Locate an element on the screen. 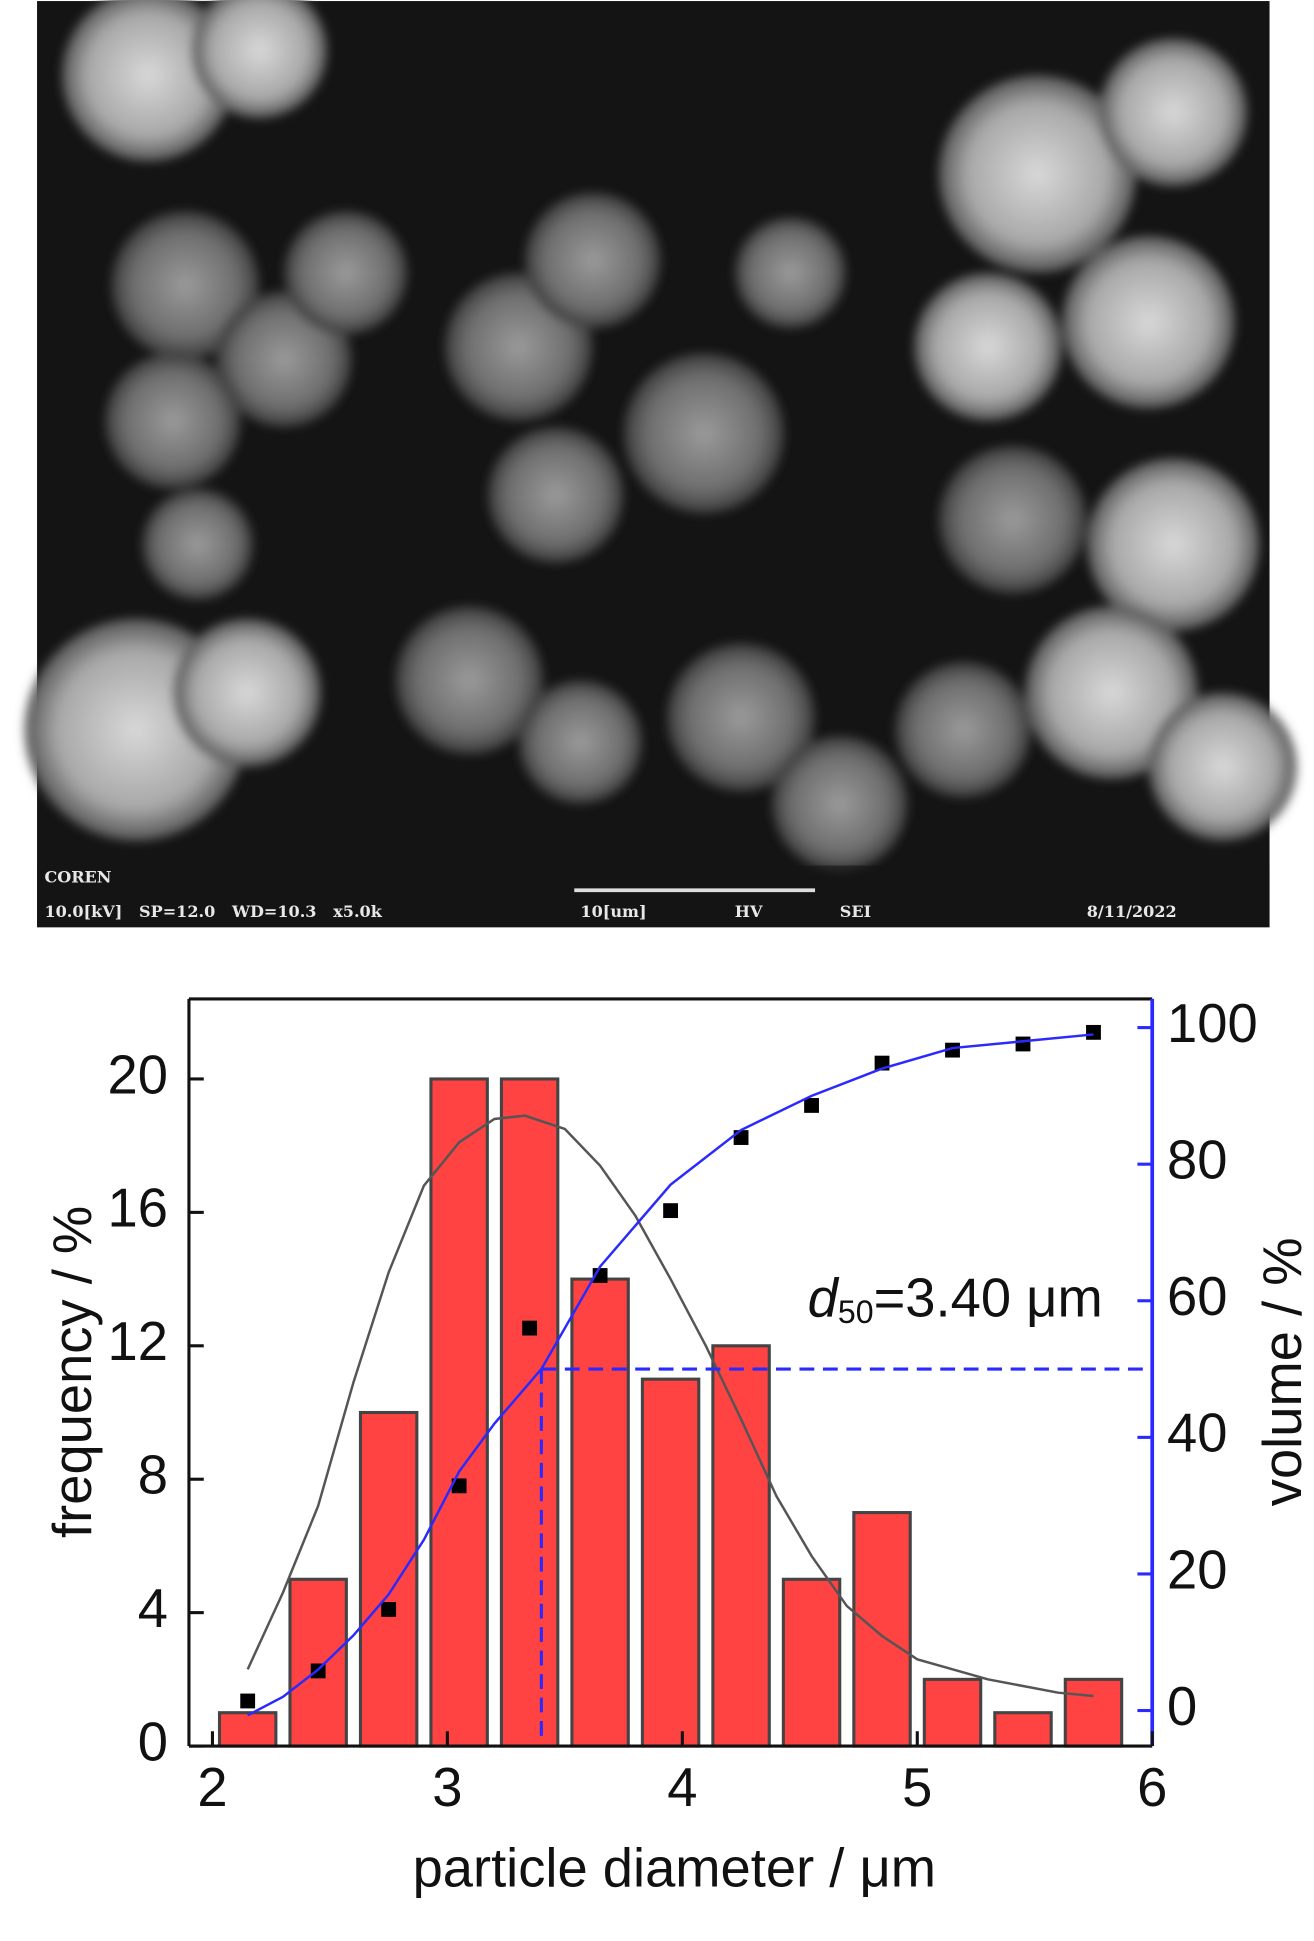  y-tick-label: 16 is located at coordinates (138, 1208).